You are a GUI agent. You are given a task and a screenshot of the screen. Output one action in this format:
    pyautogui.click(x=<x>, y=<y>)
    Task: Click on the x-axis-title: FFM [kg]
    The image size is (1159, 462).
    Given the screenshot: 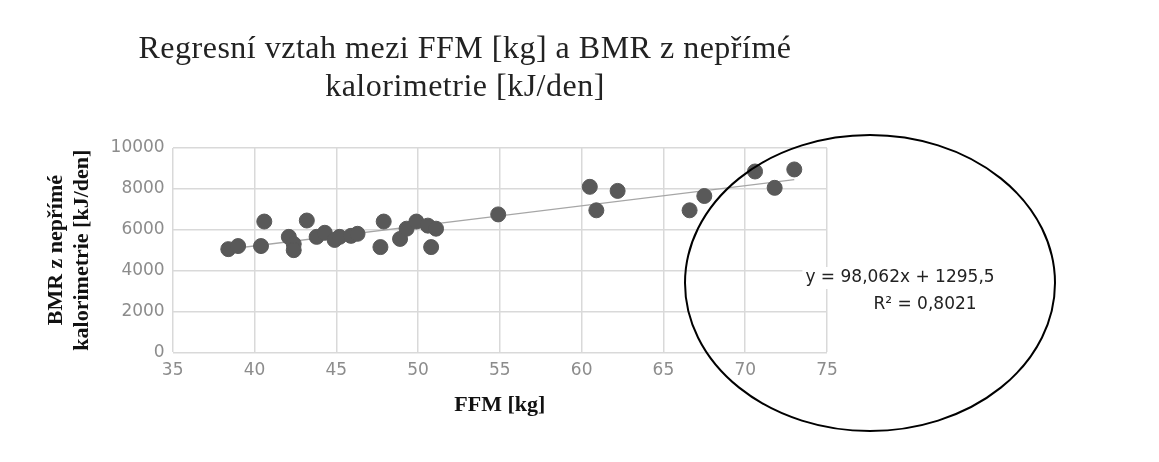 What is the action you would take?
    pyautogui.click(x=500, y=404)
    